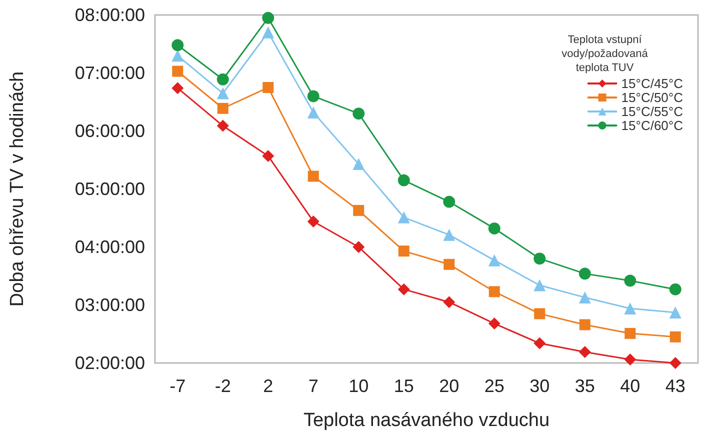 This screenshot has width=708, height=441. Describe the element at coordinates (584, 386) in the screenshot. I see `x-tick-label: 35` at that location.